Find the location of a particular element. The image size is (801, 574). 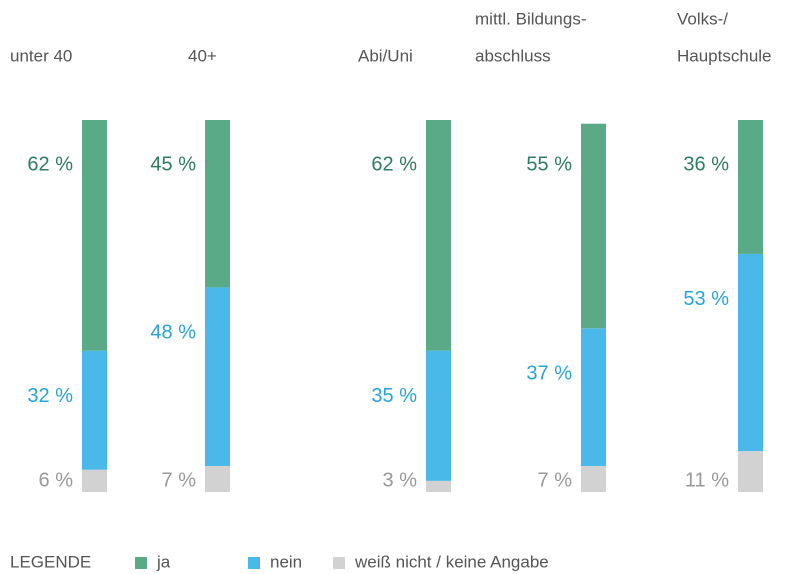

value-label: 48 % is located at coordinates (173, 333).